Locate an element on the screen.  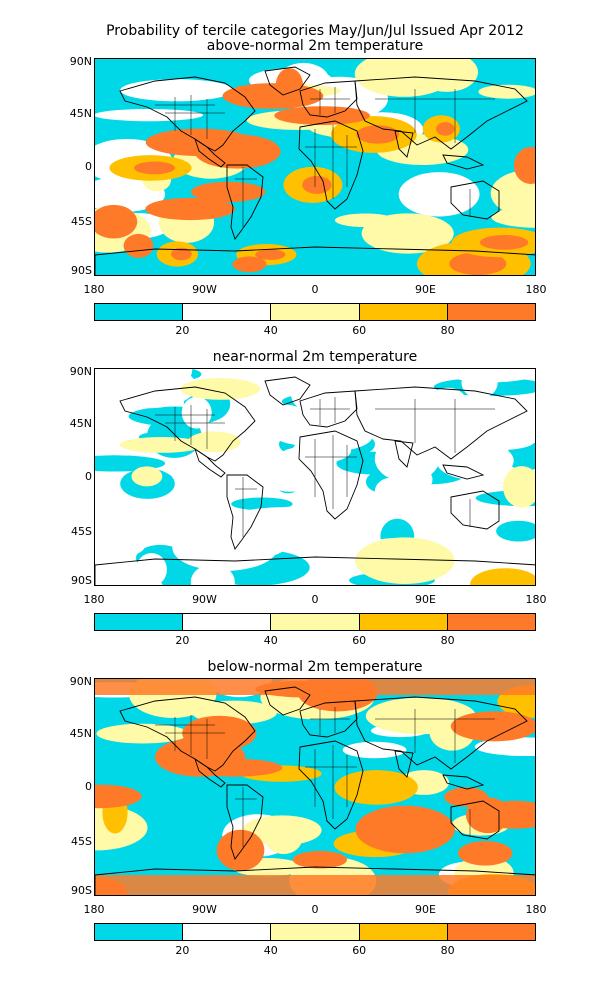
panel-2-title: near-normal 2m temperature is located at coordinates (315, 357).